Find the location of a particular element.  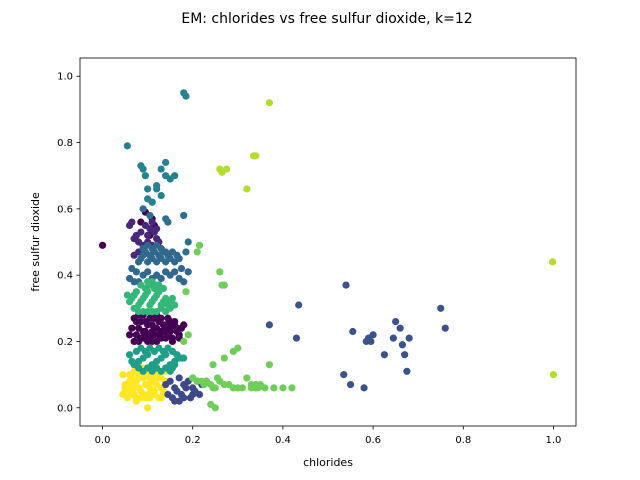

y-tick-label: 0.4 is located at coordinates (65, 276).